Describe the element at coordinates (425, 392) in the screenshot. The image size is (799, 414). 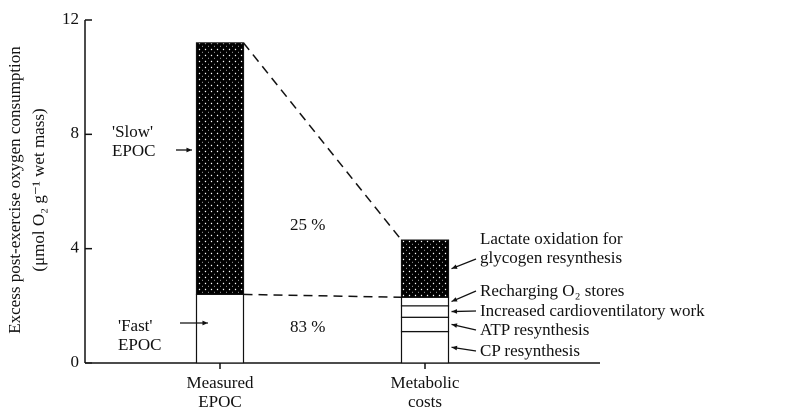
I see `x-tick-label: Metabolic costs` at that location.